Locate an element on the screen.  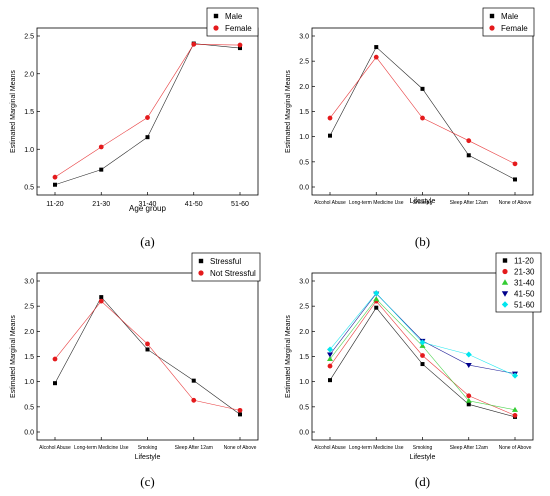
panel-label: (b) is located at coordinates (422, 241).